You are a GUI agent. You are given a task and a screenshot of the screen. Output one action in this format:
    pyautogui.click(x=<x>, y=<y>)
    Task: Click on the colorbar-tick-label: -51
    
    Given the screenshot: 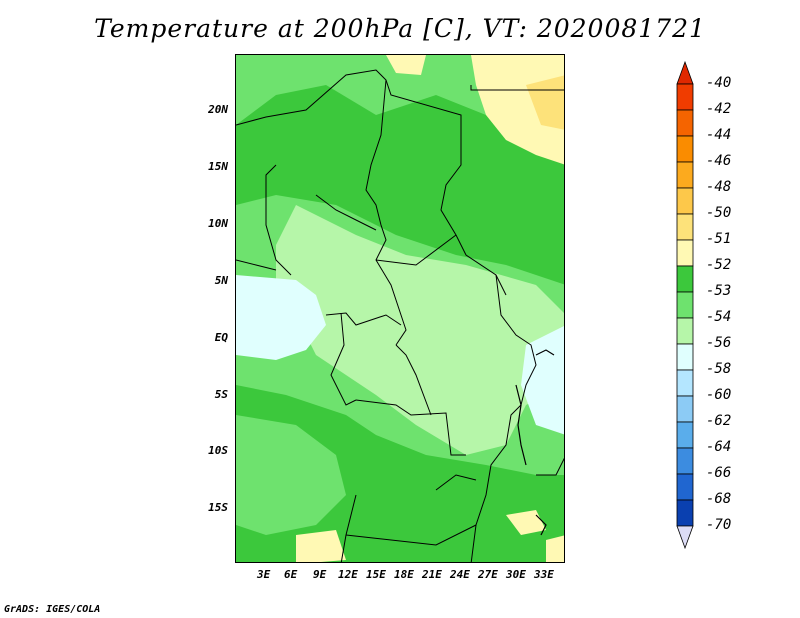 What is the action you would take?
    pyautogui.click(x=719, y=239)
    